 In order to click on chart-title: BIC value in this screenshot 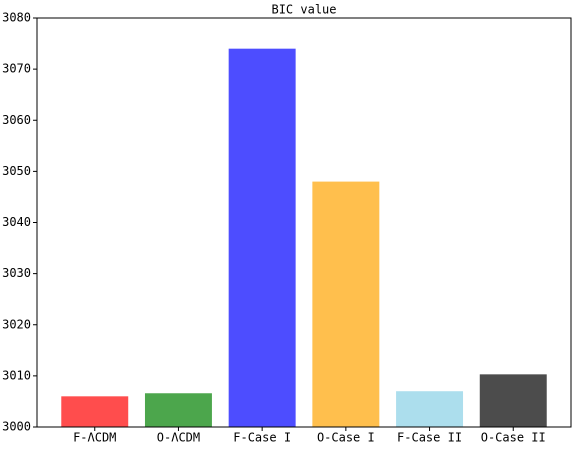, I will do `click(303, 10)`.